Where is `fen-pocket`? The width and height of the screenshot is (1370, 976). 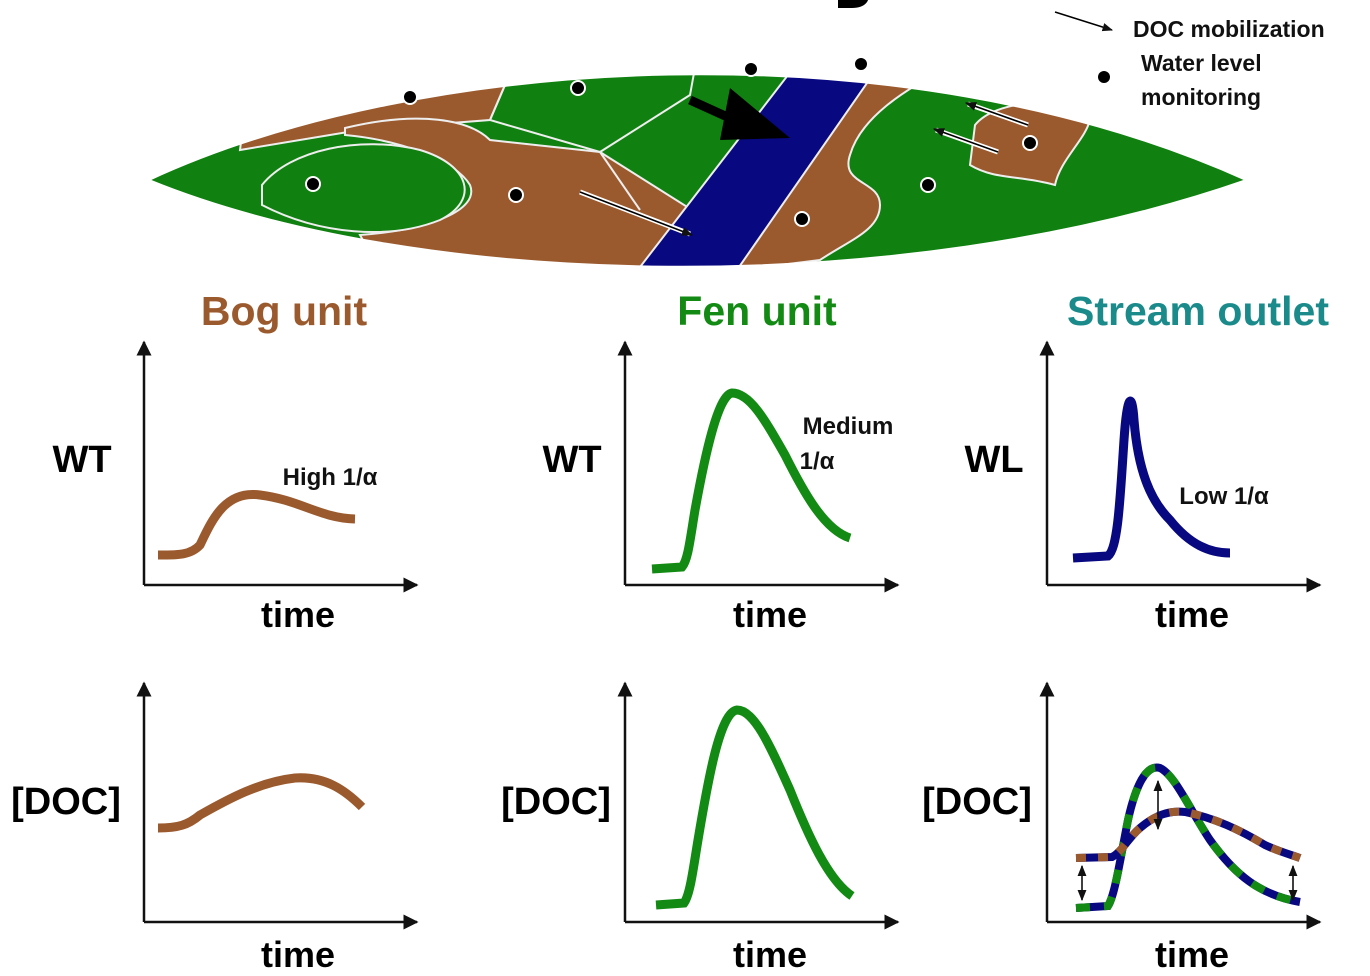 fen-pocket is located at coordinates (363, 188).